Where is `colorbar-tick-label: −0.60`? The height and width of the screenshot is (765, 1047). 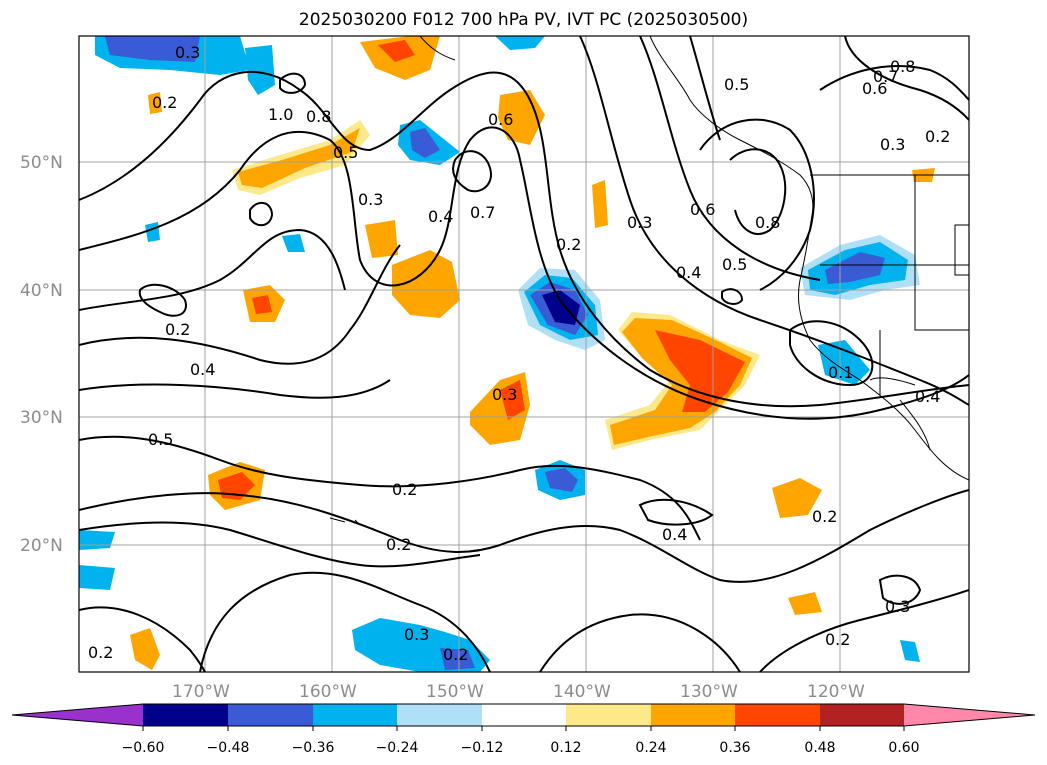
colorbar-tick-label: −0.60 is located at coordinates (143, 748).